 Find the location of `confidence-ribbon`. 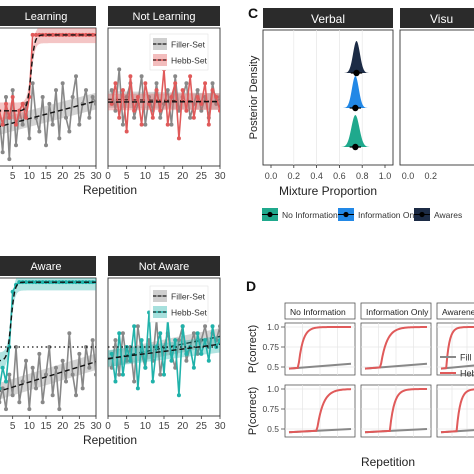

confidence-ribbon is located at coordinates (48, 74).